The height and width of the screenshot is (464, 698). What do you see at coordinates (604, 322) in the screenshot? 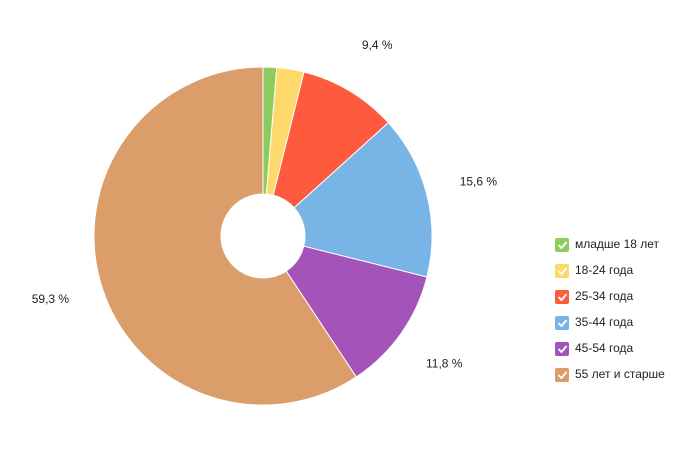
I see `legend-label: 35-44 года` at bounding box center [604, 322].